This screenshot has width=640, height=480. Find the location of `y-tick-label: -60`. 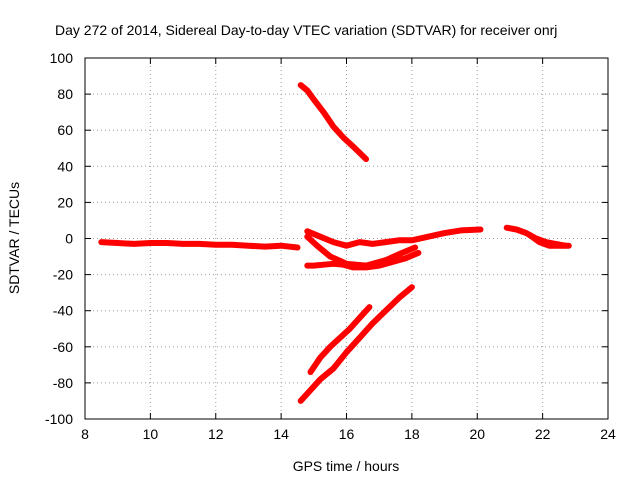

y-tick-label: -60 is located at coordinates (63, 347).